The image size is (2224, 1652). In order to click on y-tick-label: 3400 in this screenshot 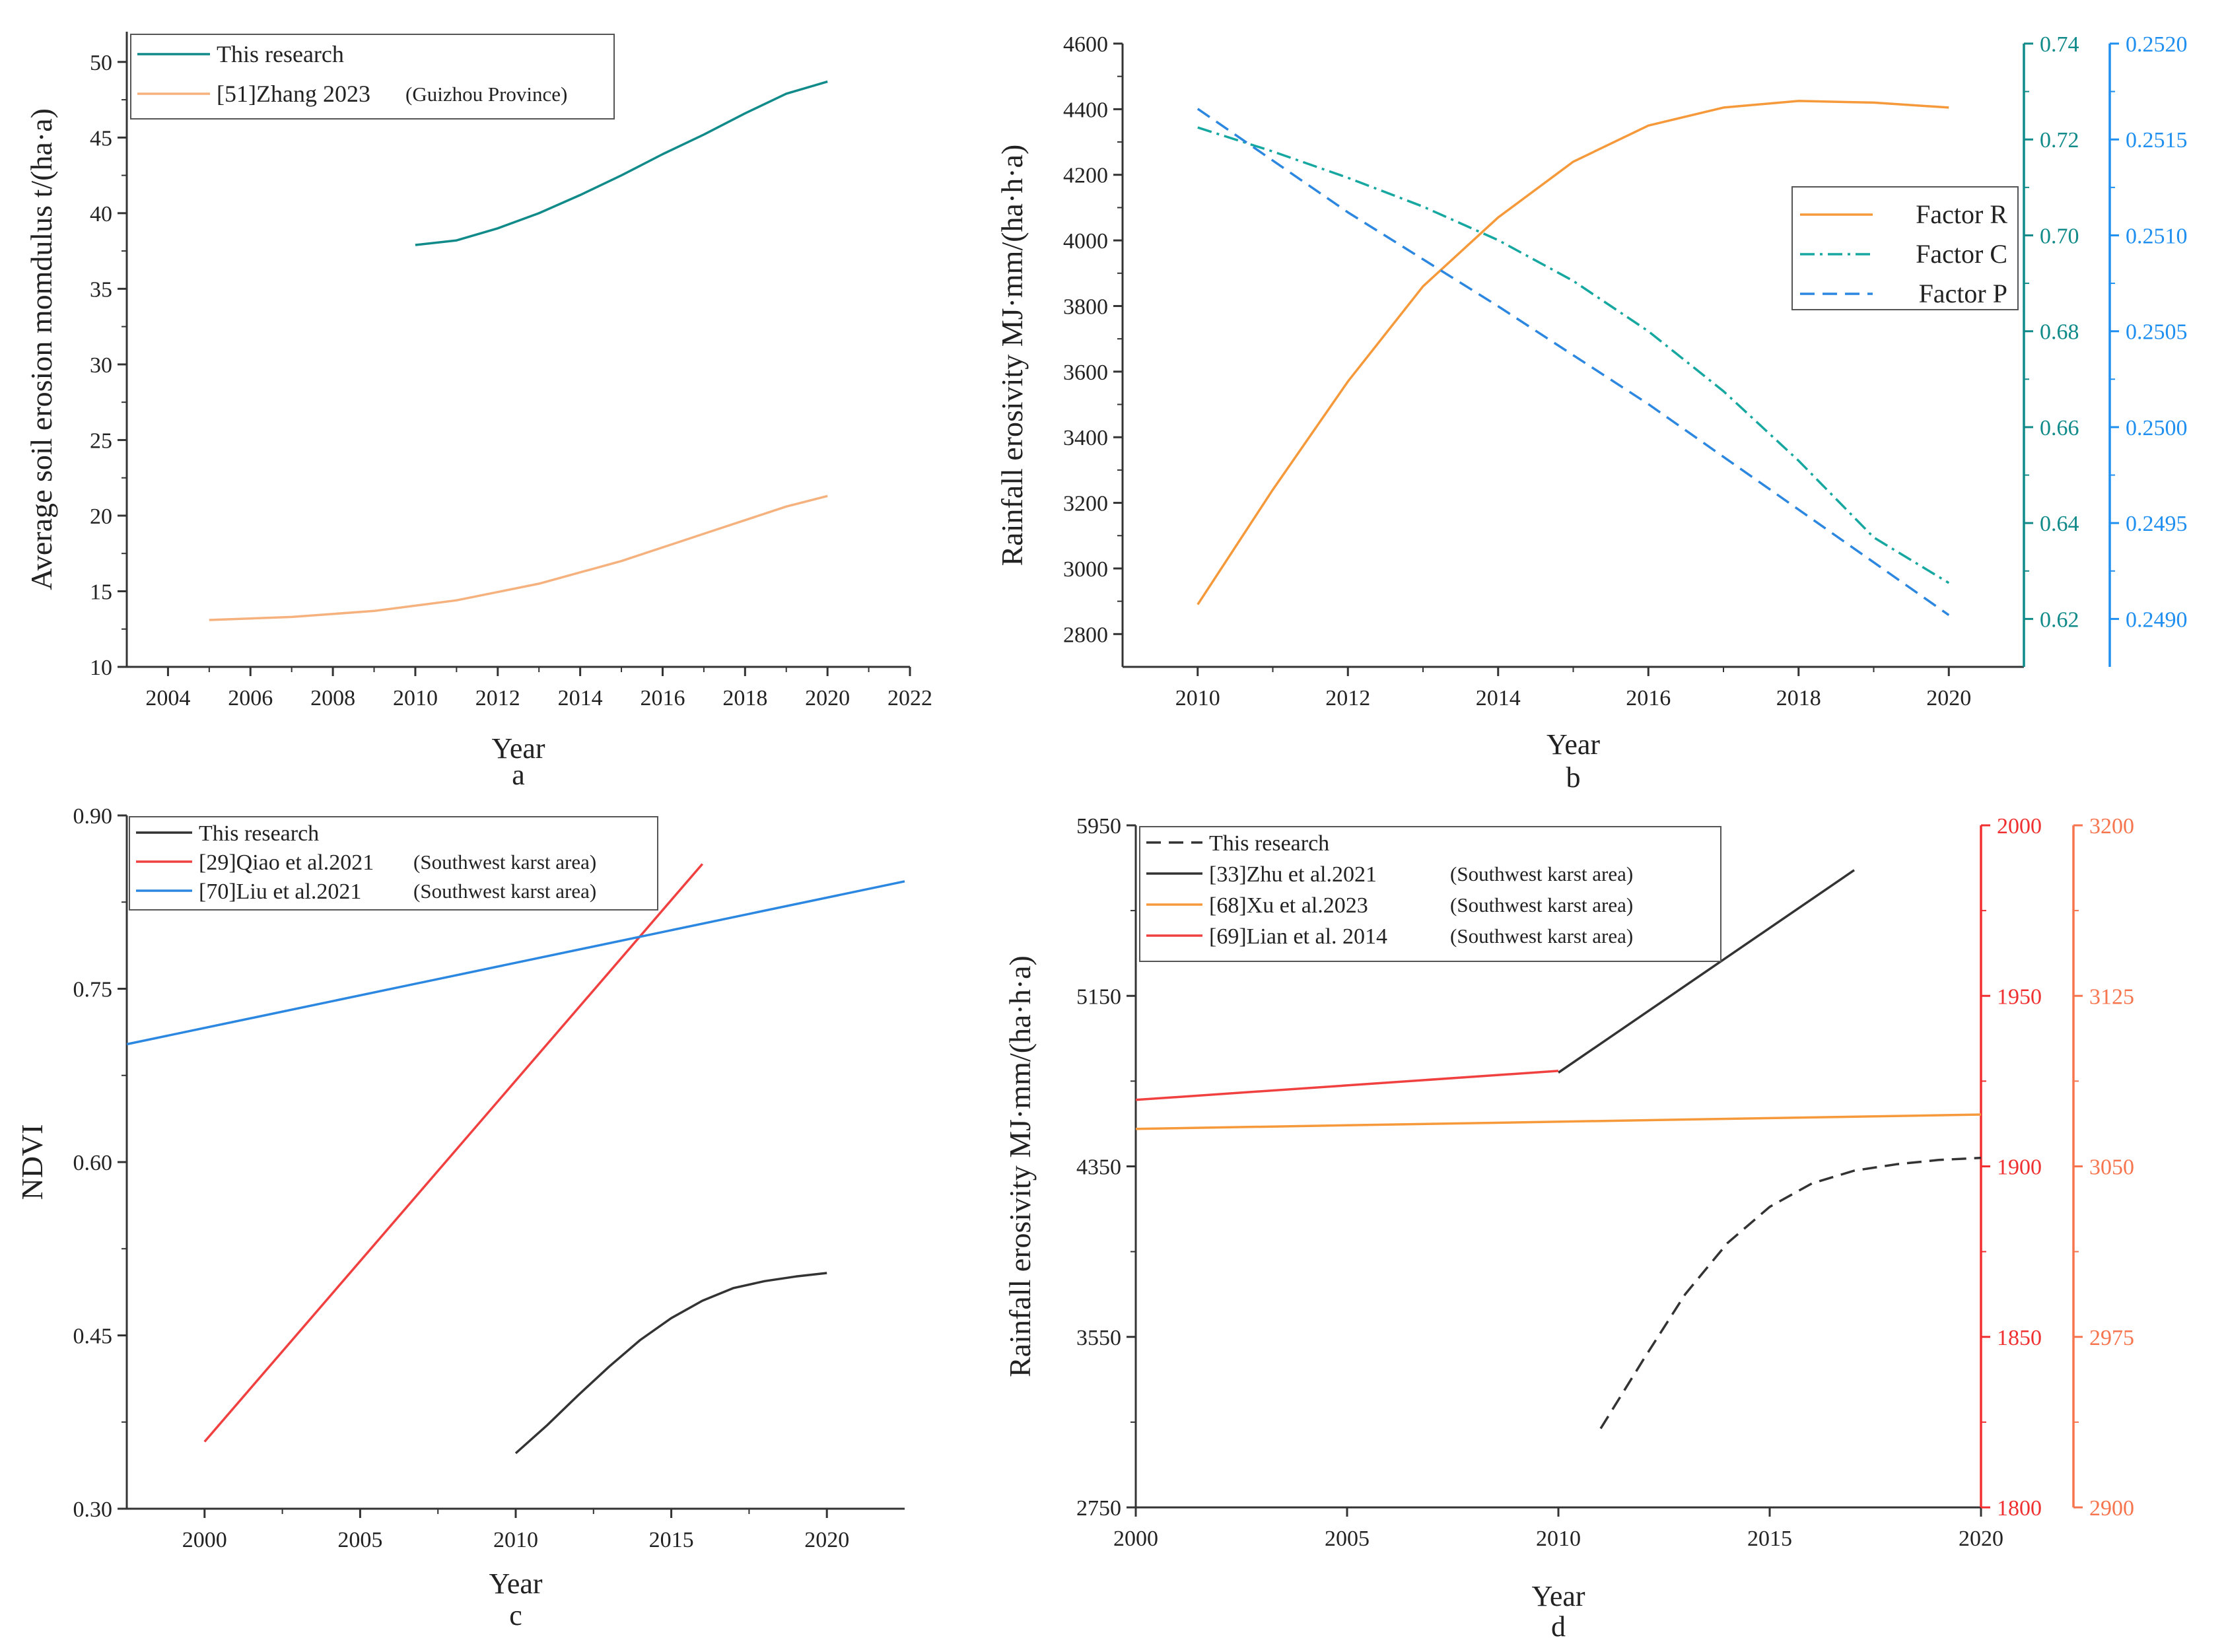, I will do `click(1085, 438)`.